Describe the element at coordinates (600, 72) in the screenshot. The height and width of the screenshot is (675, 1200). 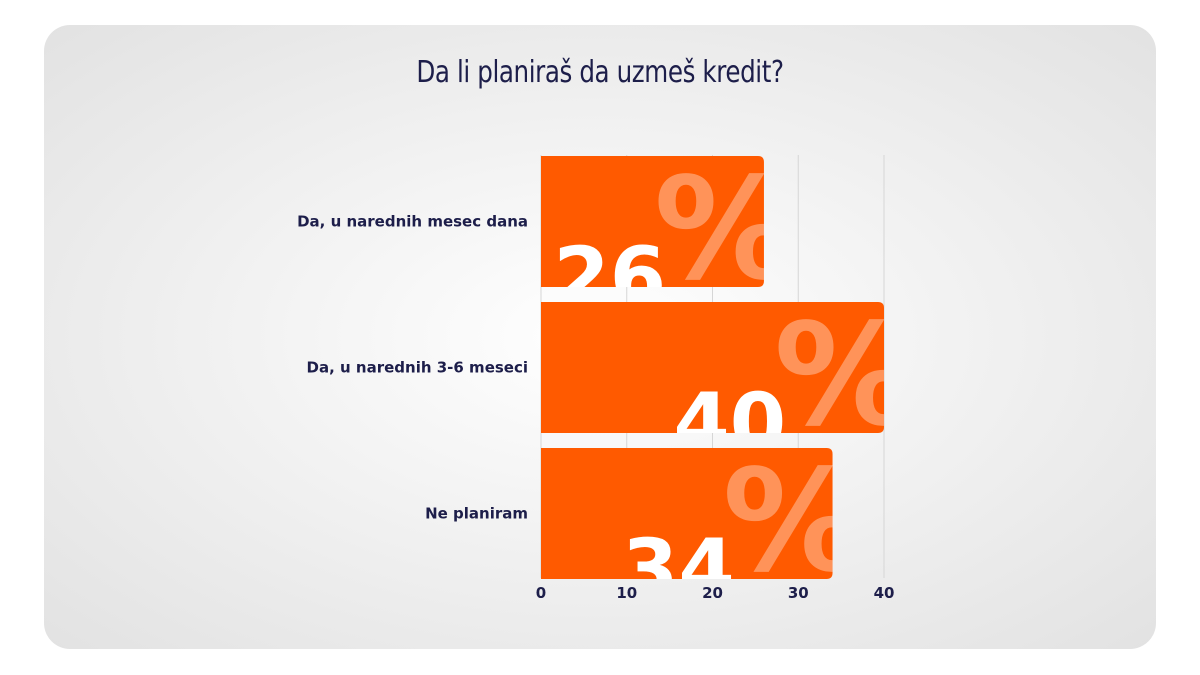
I see `chart-title: Da li planiraš da uzmeš kredit?` at that location.